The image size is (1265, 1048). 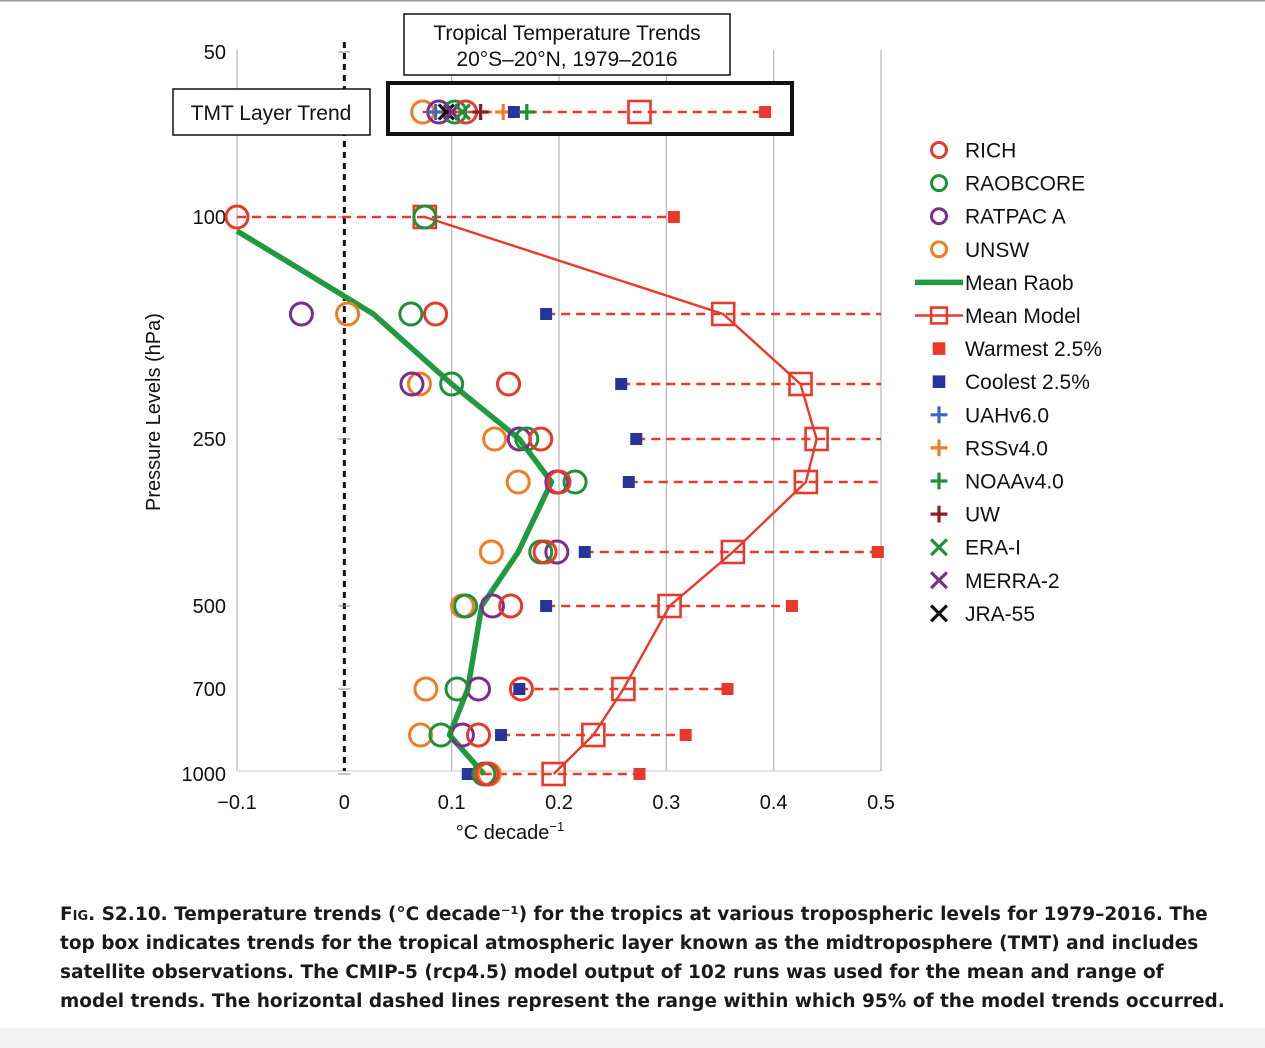 What do you see at coordinates (204, 775) in the screenshot?
I see `y-tick-label: 1000` at bounding box center [204, 775].